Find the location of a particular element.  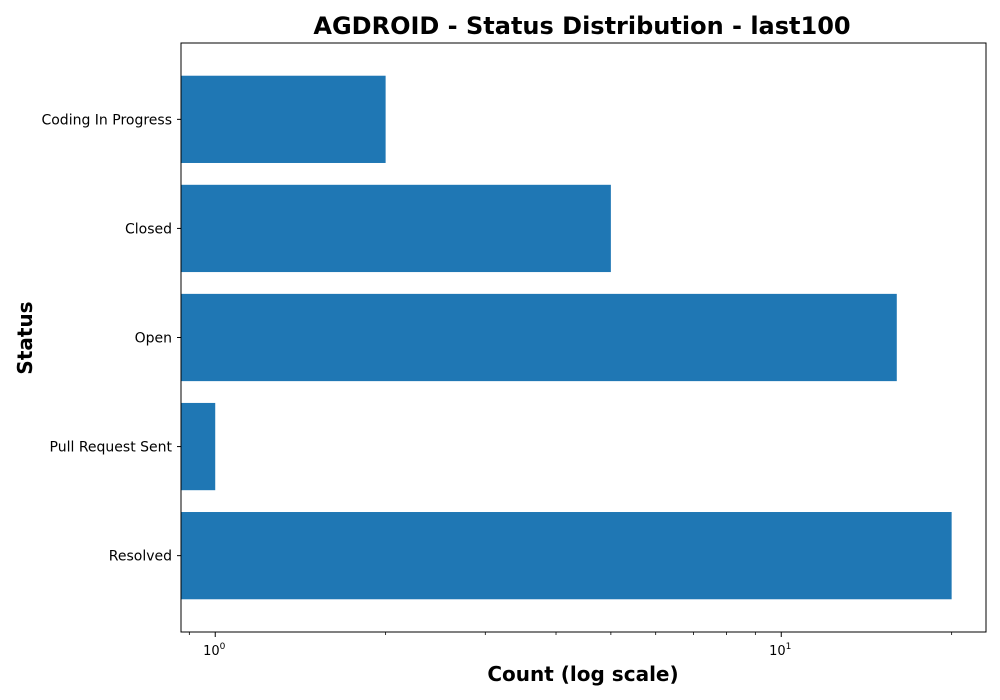

bar-coding-in-progress is located at coordinates (283, 119).